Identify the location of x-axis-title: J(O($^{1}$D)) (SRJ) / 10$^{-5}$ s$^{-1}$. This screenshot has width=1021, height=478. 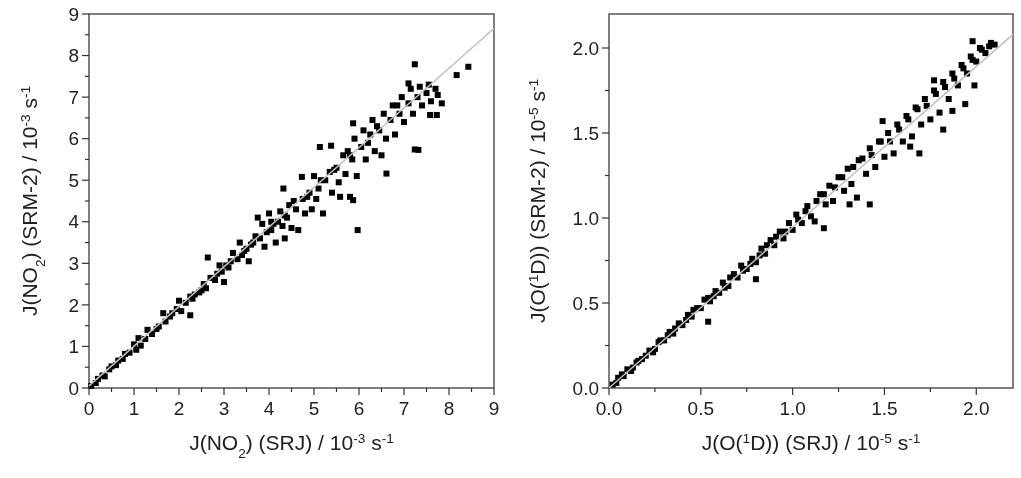
(811, 442).